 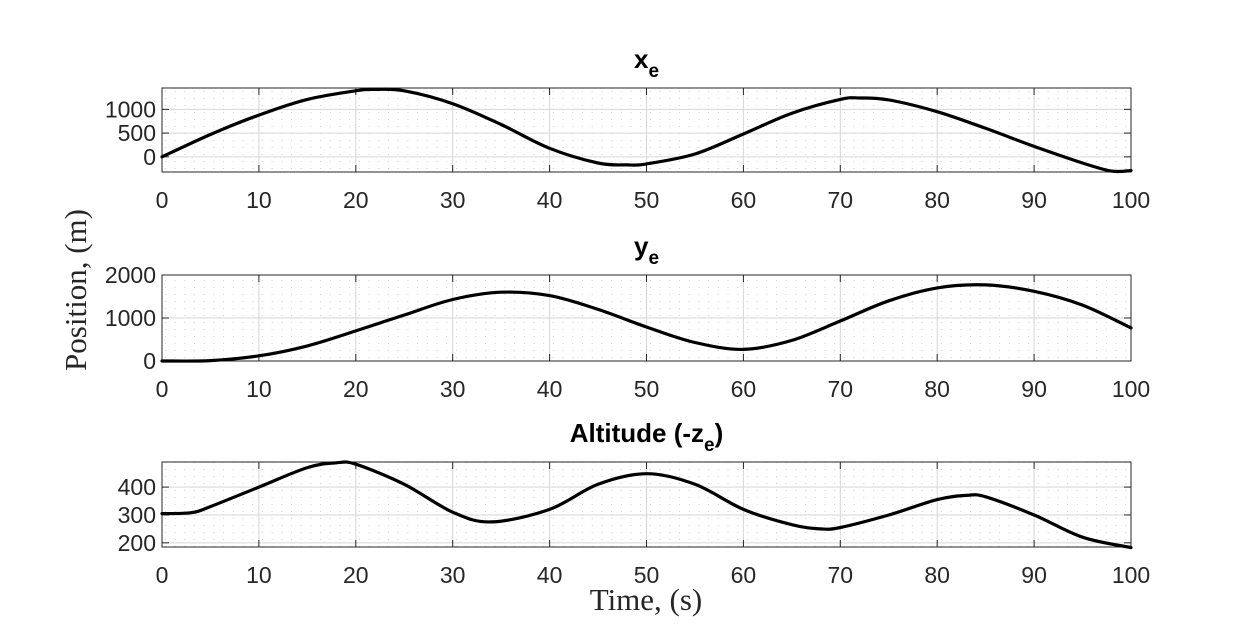 I want to click on subplot-title: Altitude (-ze), so click(x=647, y=437).